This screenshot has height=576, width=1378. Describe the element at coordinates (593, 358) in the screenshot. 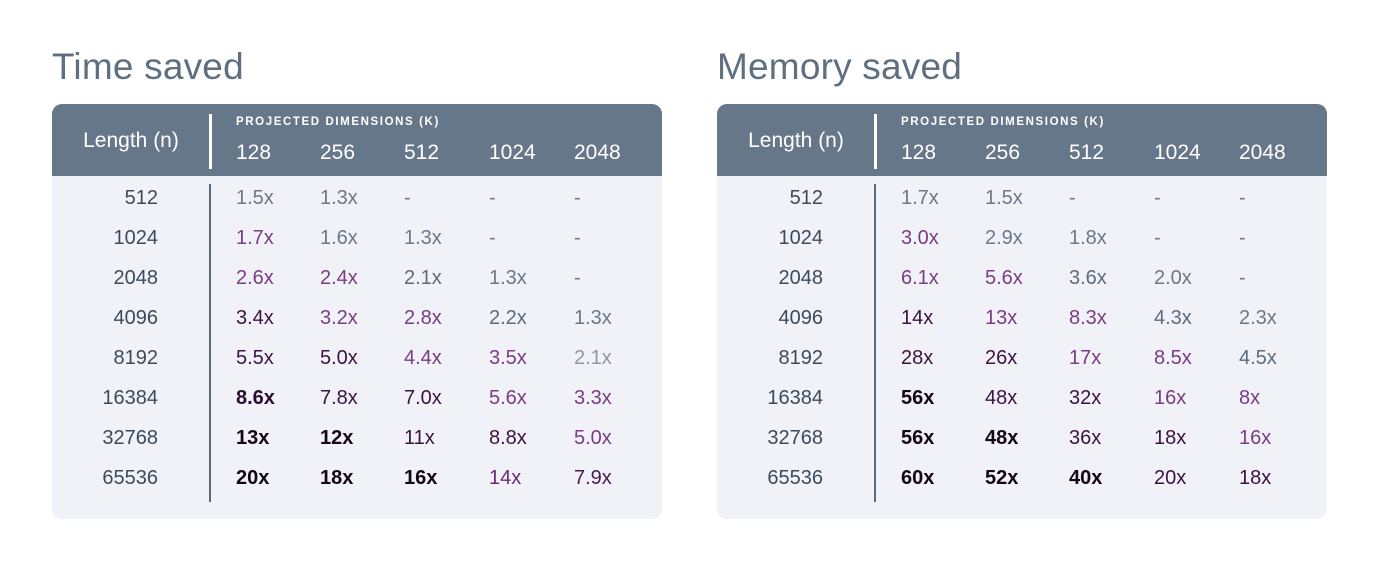

I see `table-cell: 2.1x` at that location.